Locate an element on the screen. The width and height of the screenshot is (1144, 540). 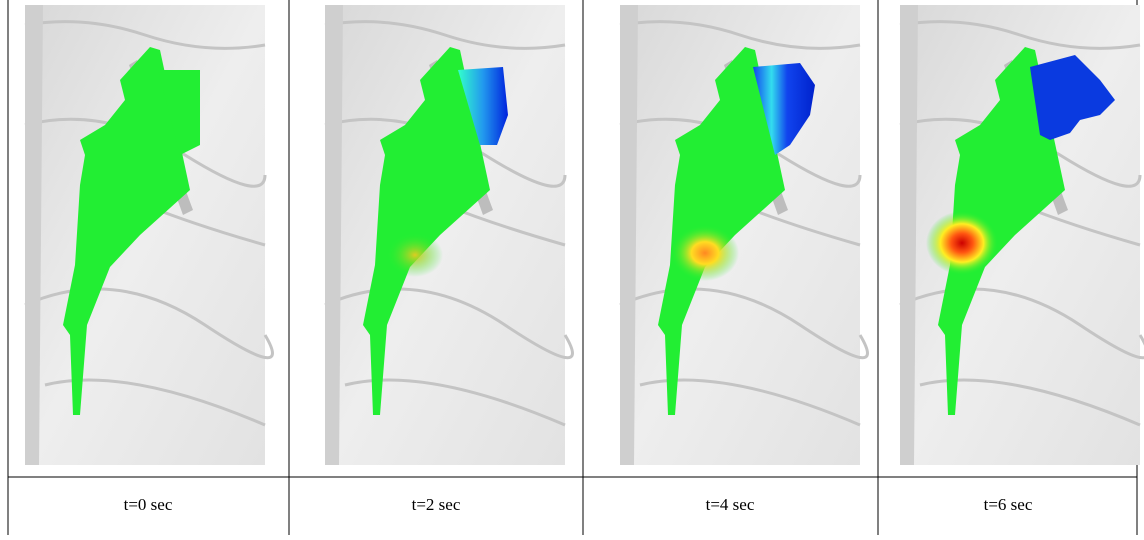
caption: t=0 sec is located at coordinates (148, 504).